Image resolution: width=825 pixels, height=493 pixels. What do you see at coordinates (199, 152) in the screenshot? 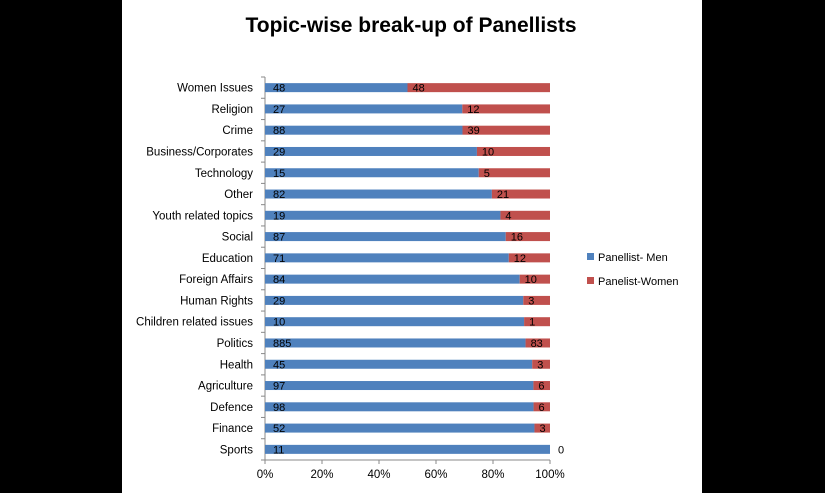
I see `category-label: Business/Corporates` at bounding box center [199, 152].